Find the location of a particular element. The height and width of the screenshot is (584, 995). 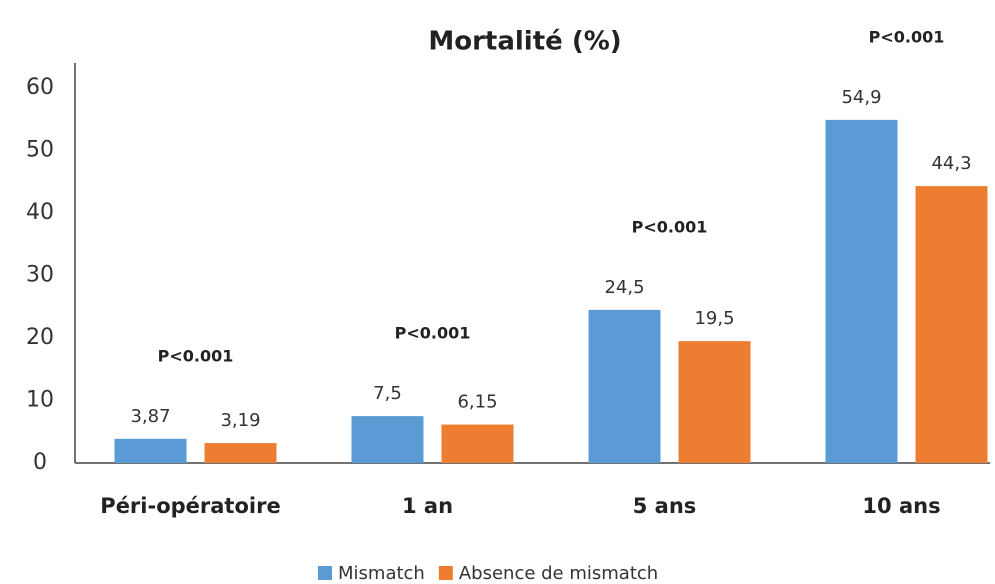

value-label: 3,87 is located at coordinates (150, 416).